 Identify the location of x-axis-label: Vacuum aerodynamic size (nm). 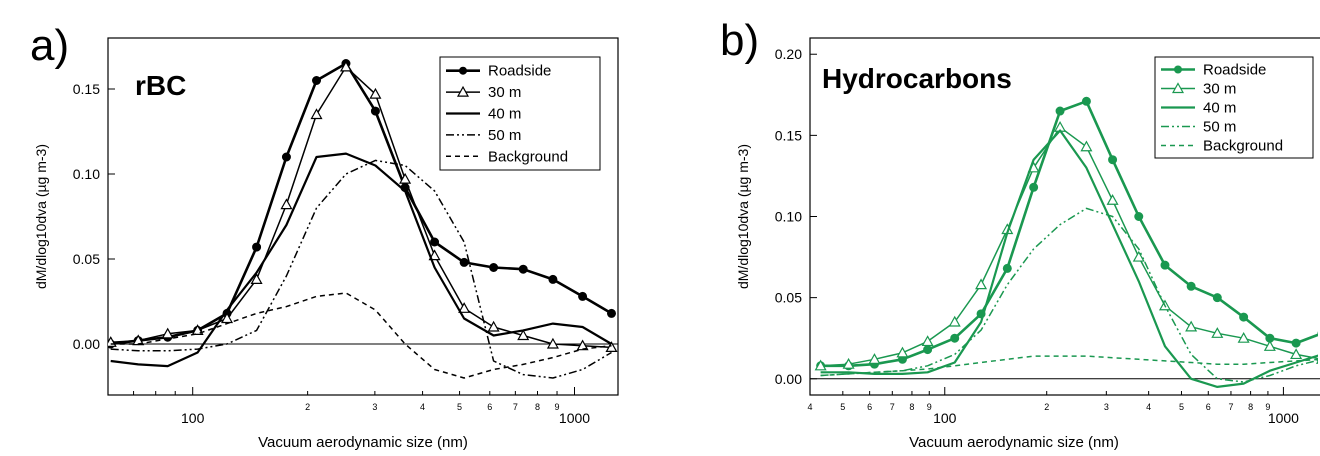
(363, 442).